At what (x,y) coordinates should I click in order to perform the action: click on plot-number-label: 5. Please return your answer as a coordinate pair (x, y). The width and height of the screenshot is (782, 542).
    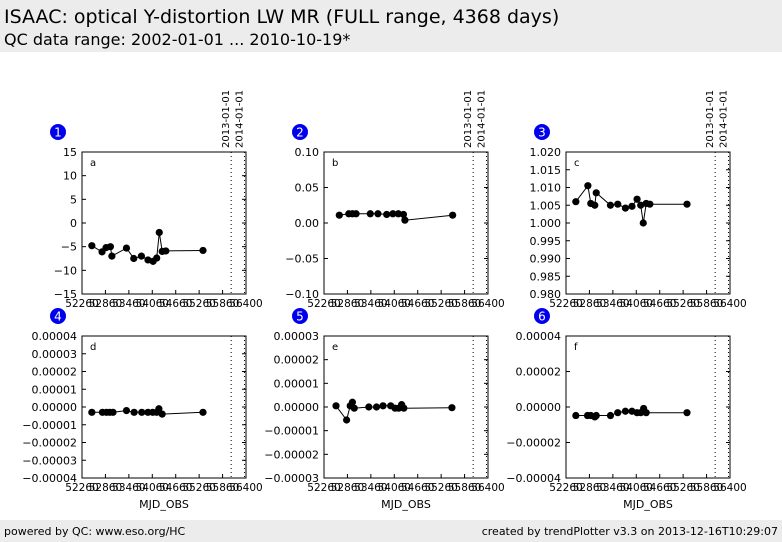
    Looking at the image, I should click on (300, 317).